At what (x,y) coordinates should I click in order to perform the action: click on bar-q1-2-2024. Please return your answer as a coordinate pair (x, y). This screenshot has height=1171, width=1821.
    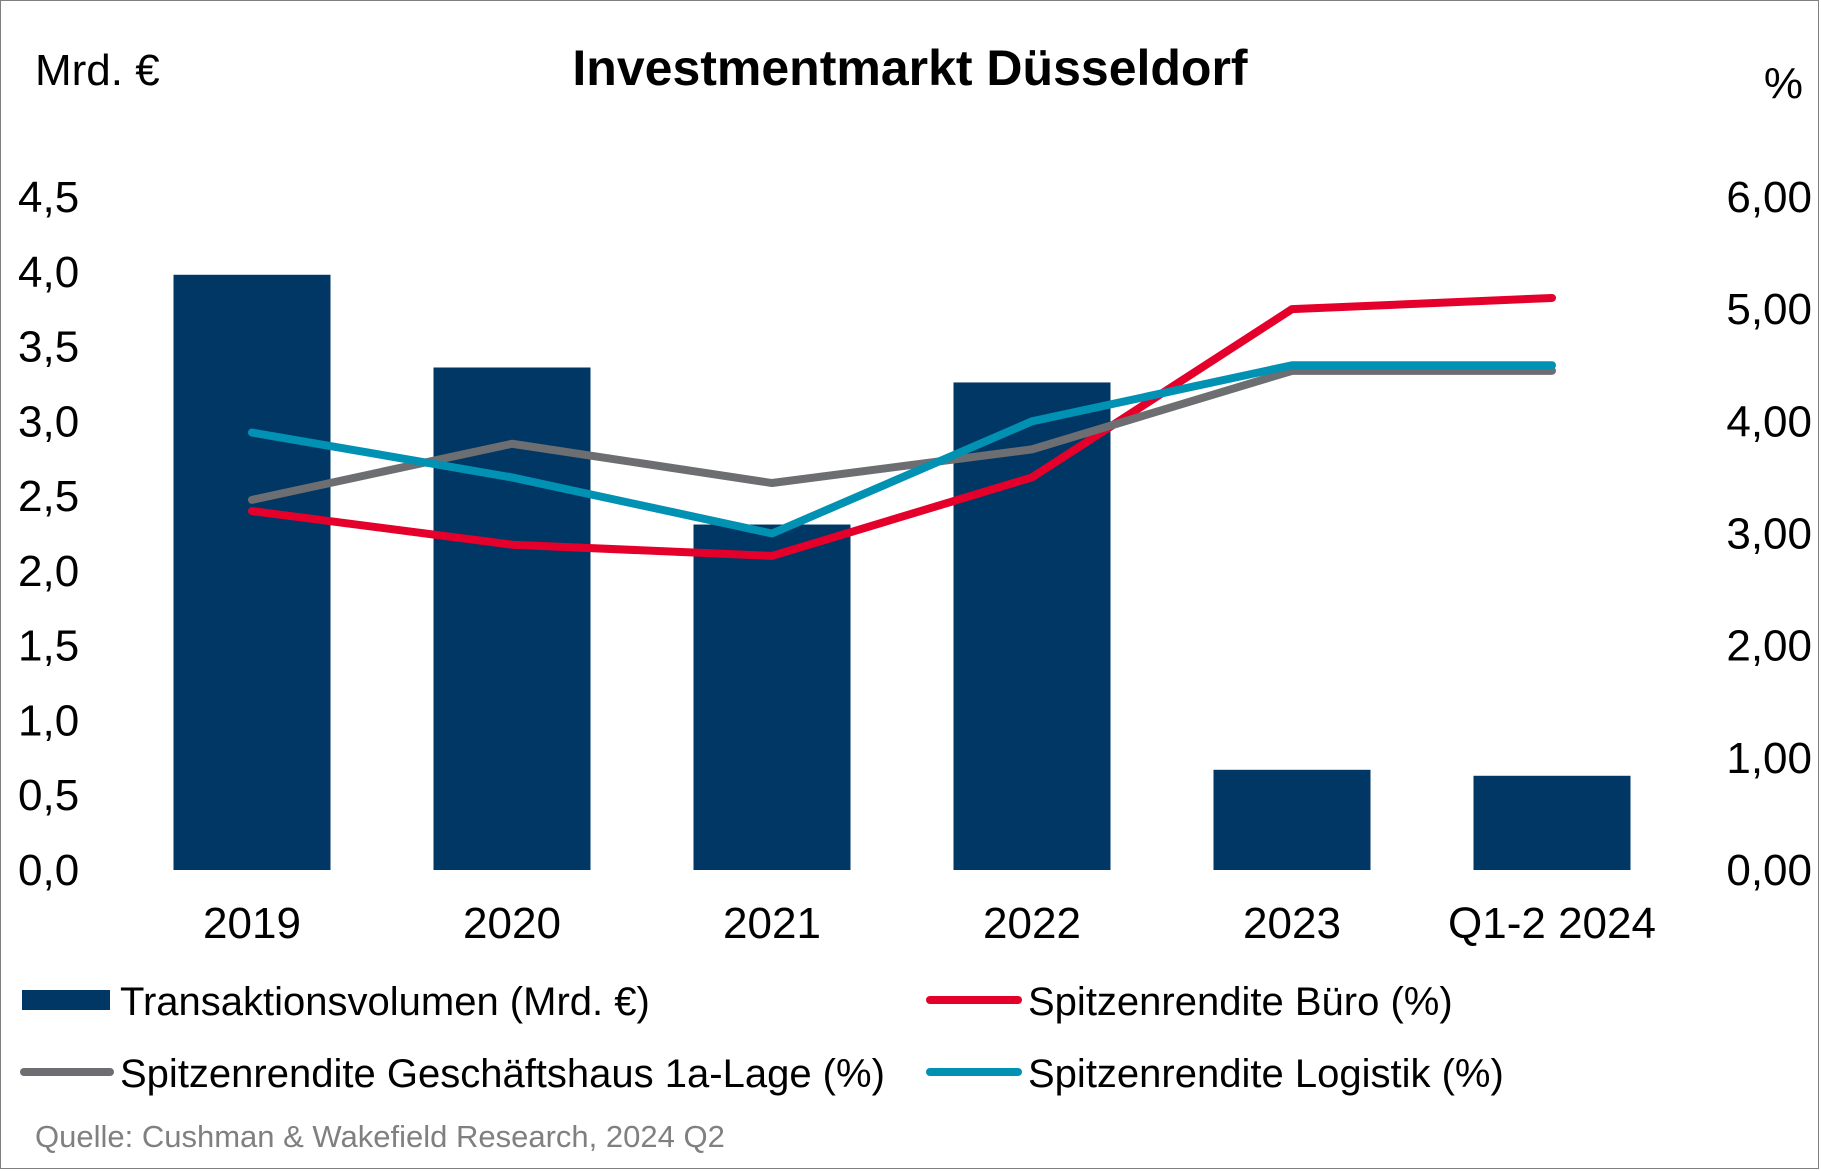
    Looking at the image, I should click on (1552, 822).